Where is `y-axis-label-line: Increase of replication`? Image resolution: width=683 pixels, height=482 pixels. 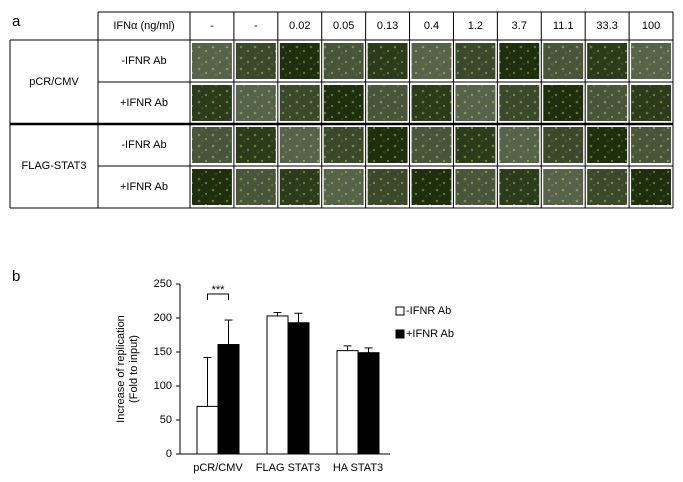 y-axis-label-line: Increase of replication is located at coordinates (121, 369).